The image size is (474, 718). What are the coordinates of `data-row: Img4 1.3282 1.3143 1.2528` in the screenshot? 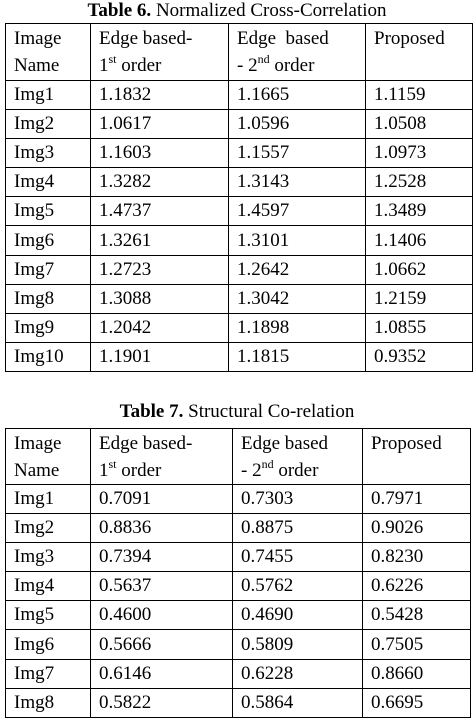 It's located at (239, 182).